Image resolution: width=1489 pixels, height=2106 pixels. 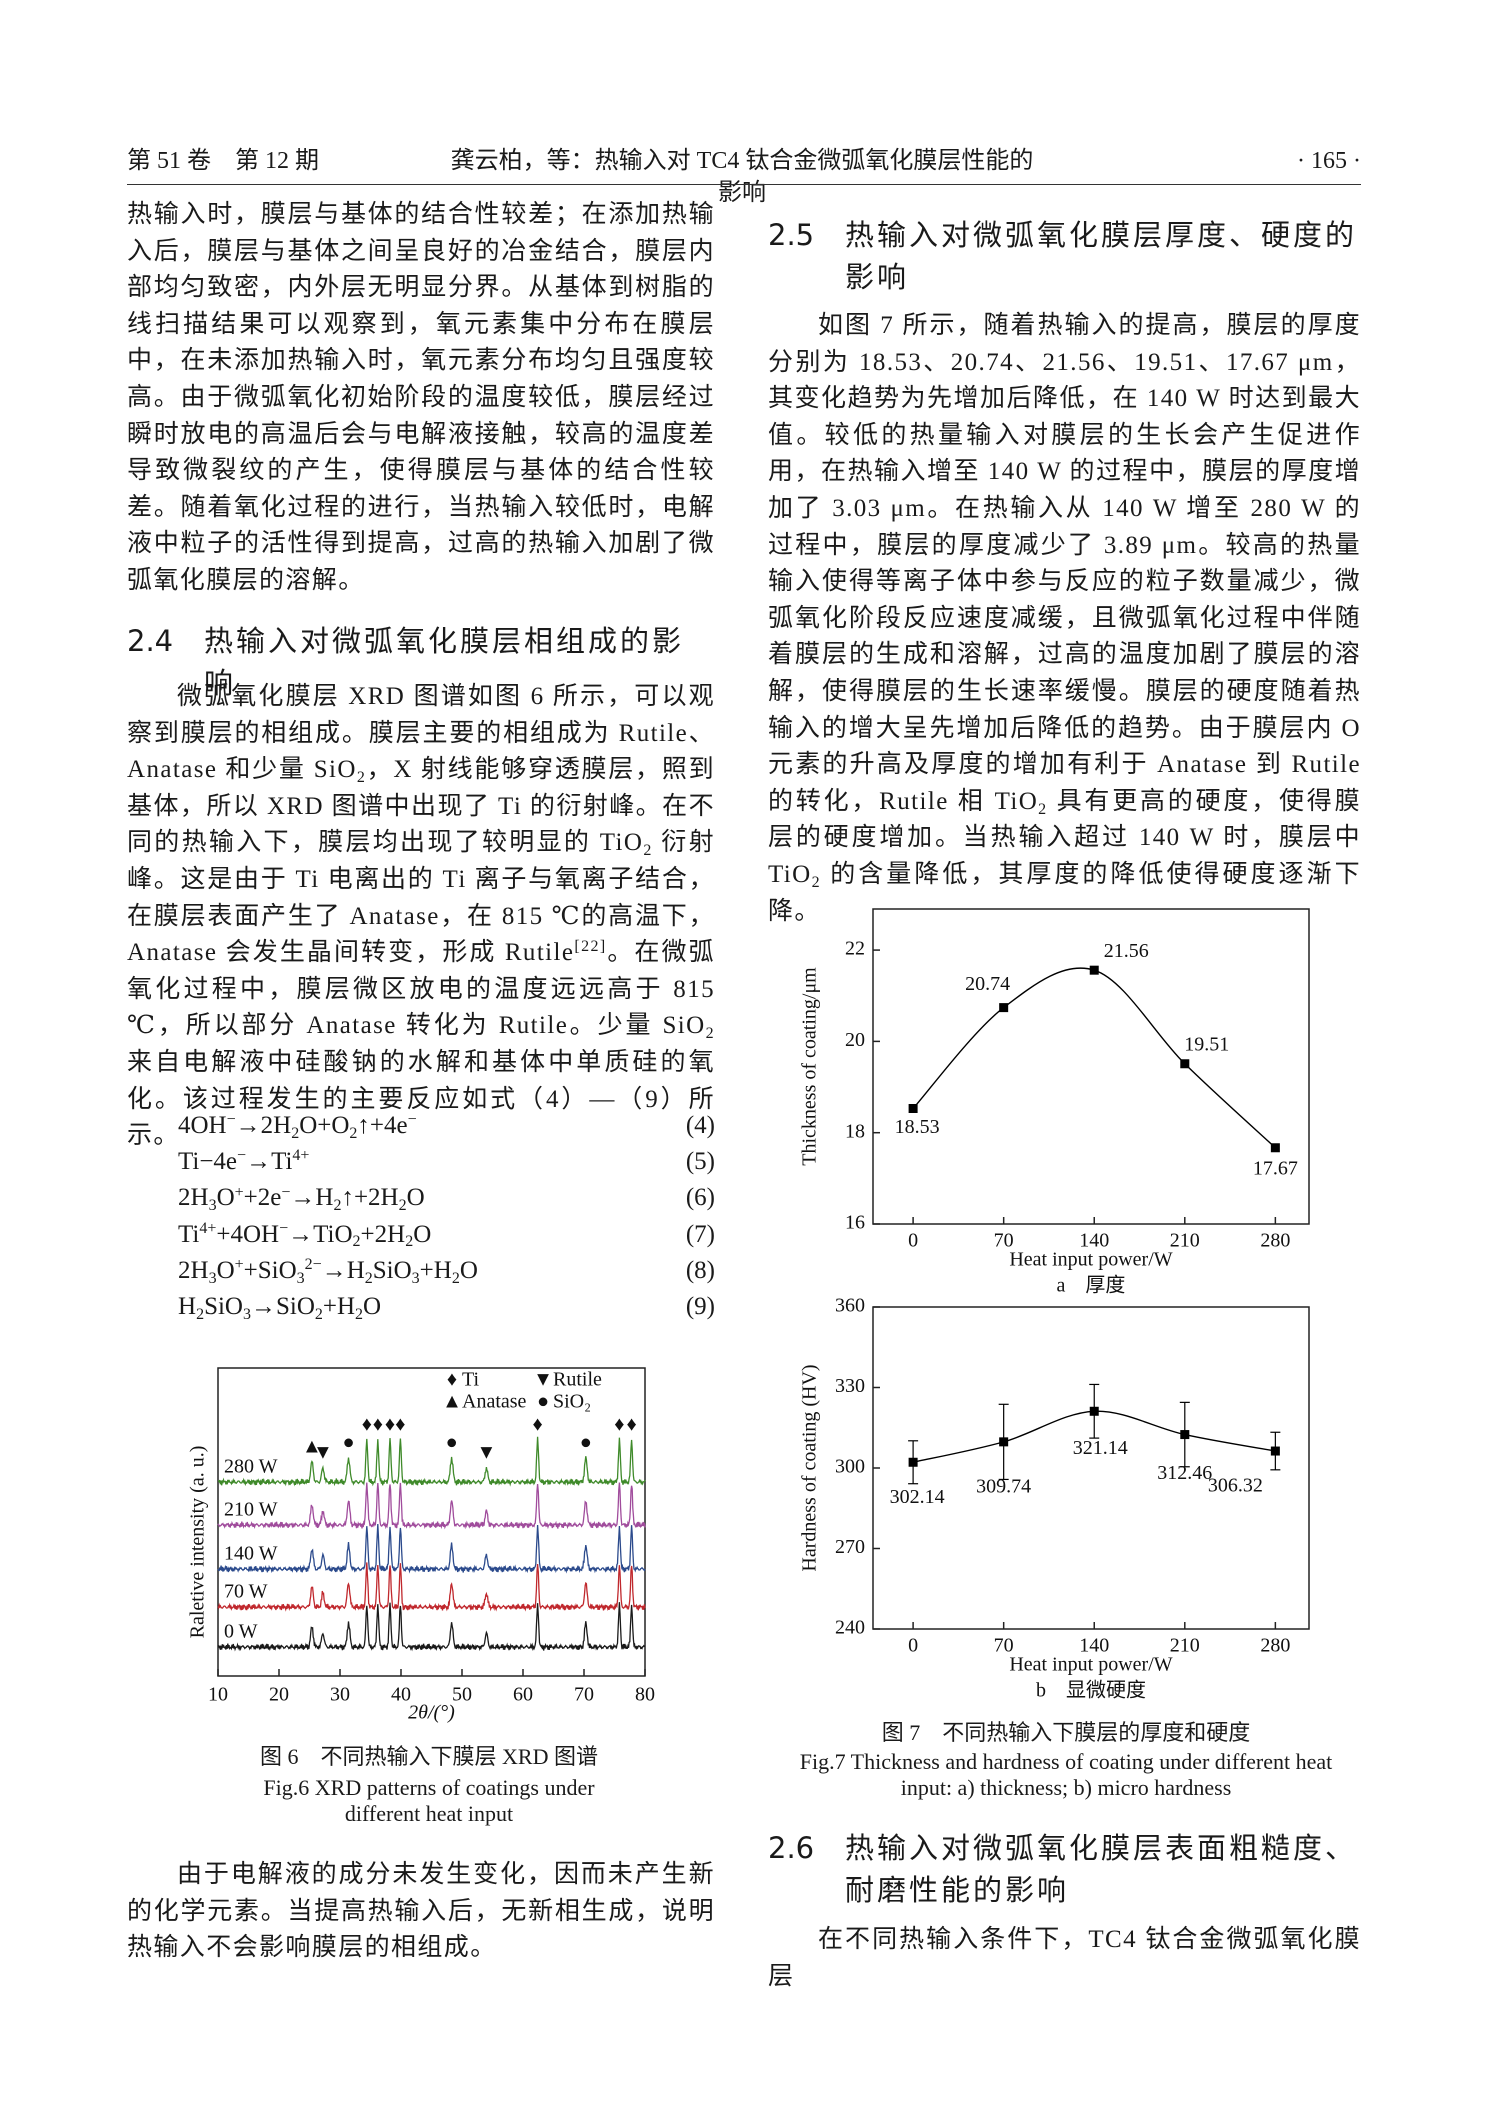 I want to click on text-run: 4OH, so click(x=202, y=1125).